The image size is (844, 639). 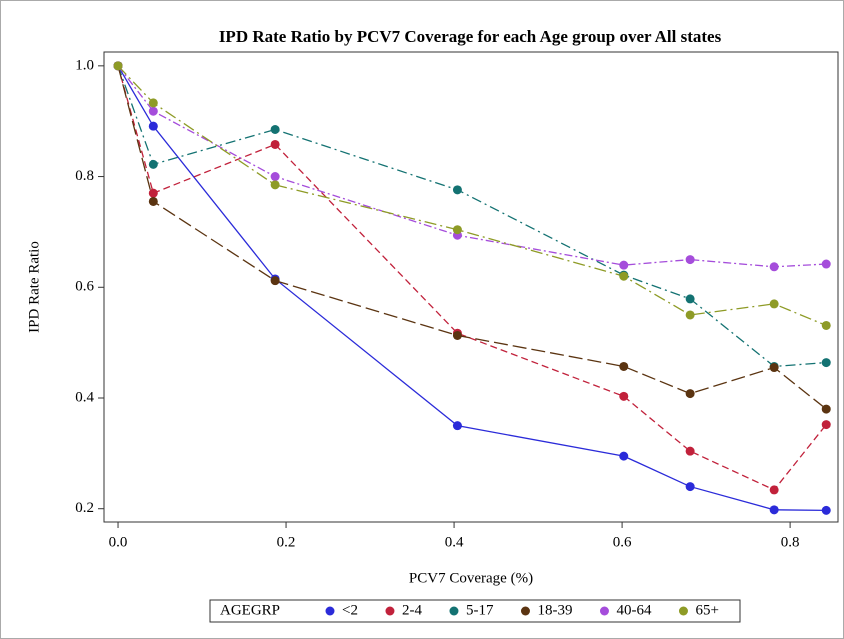 I want to click on x-tick-label: 0.2, so click(x=286, y=542).